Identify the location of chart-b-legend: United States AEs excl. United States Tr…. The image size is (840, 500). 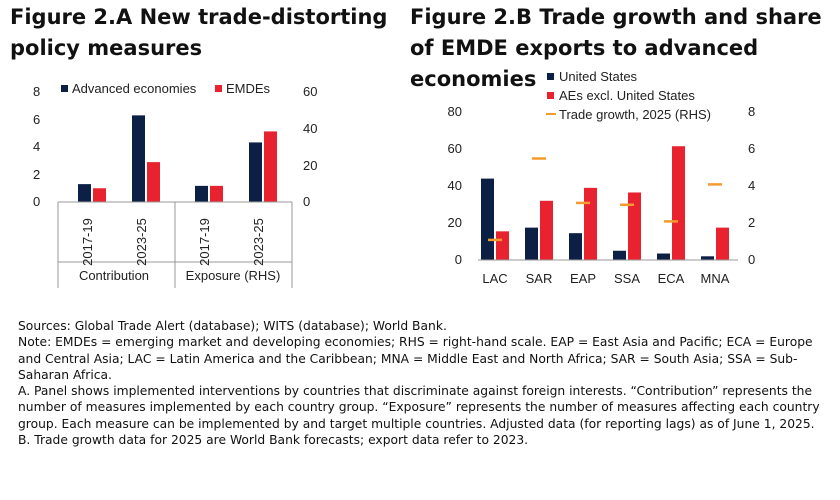
(628, 95).